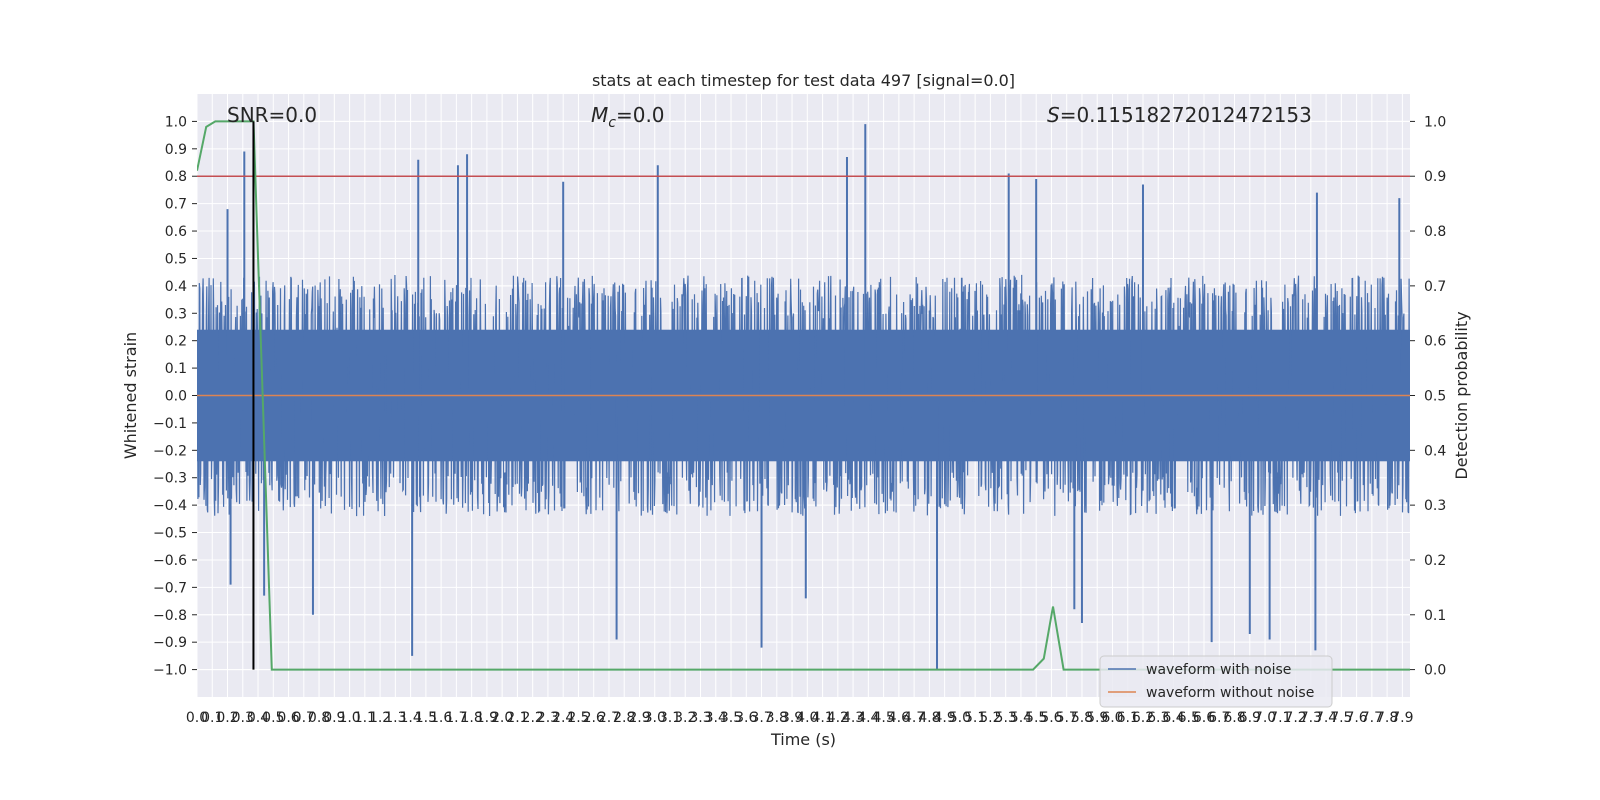  Describe the element at coordinates (170, 588) in the screenshot. I see `y-tick-label: −0.7` at that location.